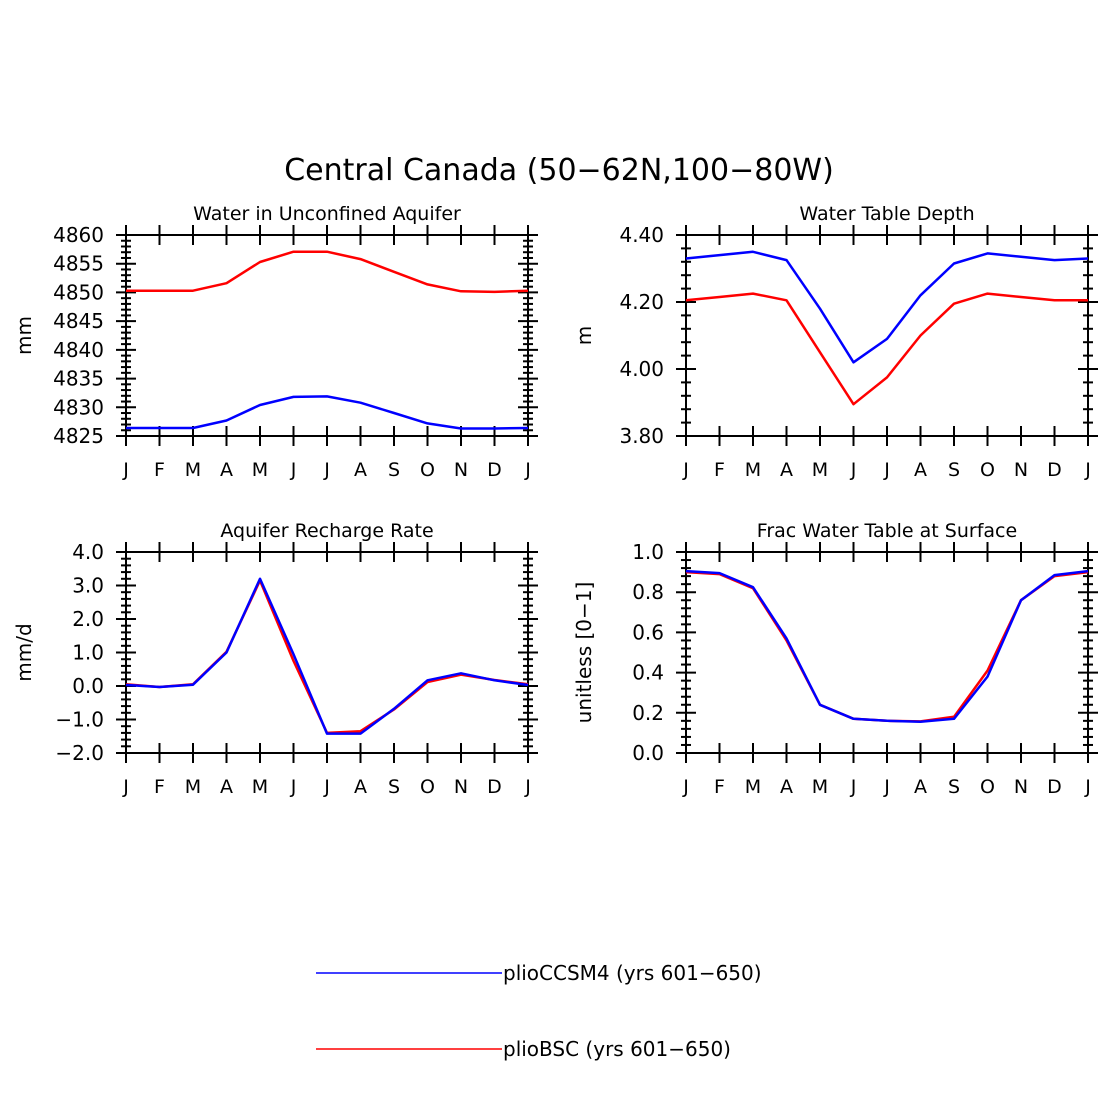 This screenshot has height=1118, width=1118. Describe the element at coordinates (584, 335) in the screenshot. I see `y-axis-label: m` at that location.